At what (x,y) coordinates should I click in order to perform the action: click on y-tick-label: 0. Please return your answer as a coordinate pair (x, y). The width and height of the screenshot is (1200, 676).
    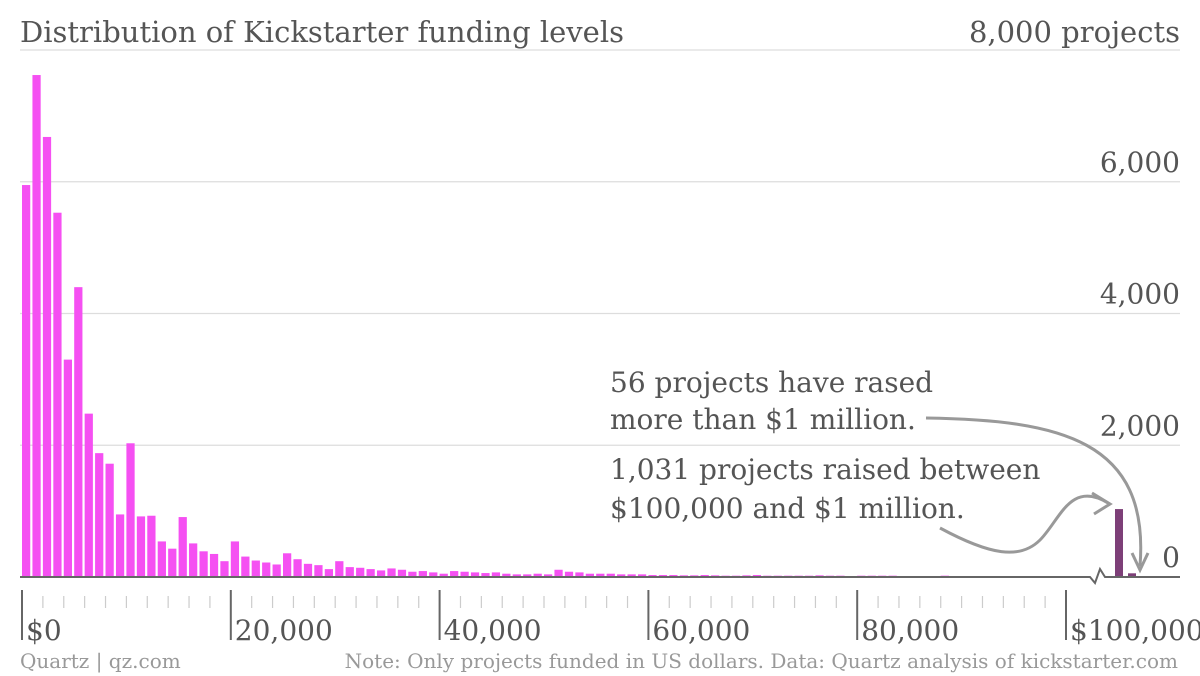
    Looking at the image, I should click on (1171, 557).